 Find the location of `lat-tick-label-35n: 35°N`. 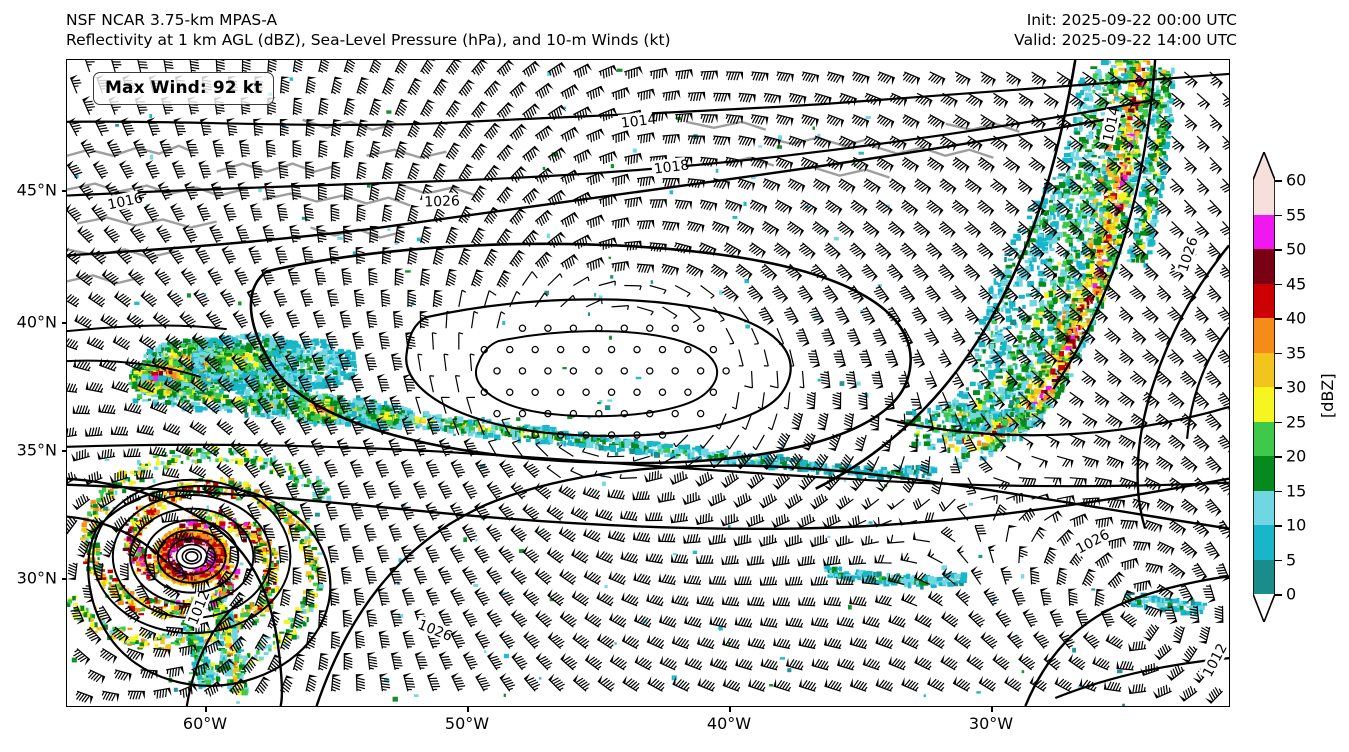

lat-tick-label-35n: 35°N is located at coordinates (36, 450).